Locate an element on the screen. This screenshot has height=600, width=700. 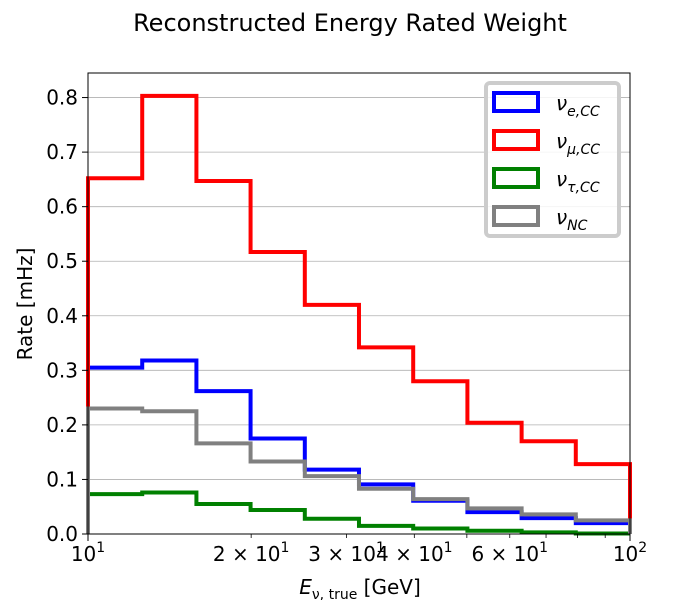
x-tick-label: 2 × 101 is located at coordinates (251, 553).